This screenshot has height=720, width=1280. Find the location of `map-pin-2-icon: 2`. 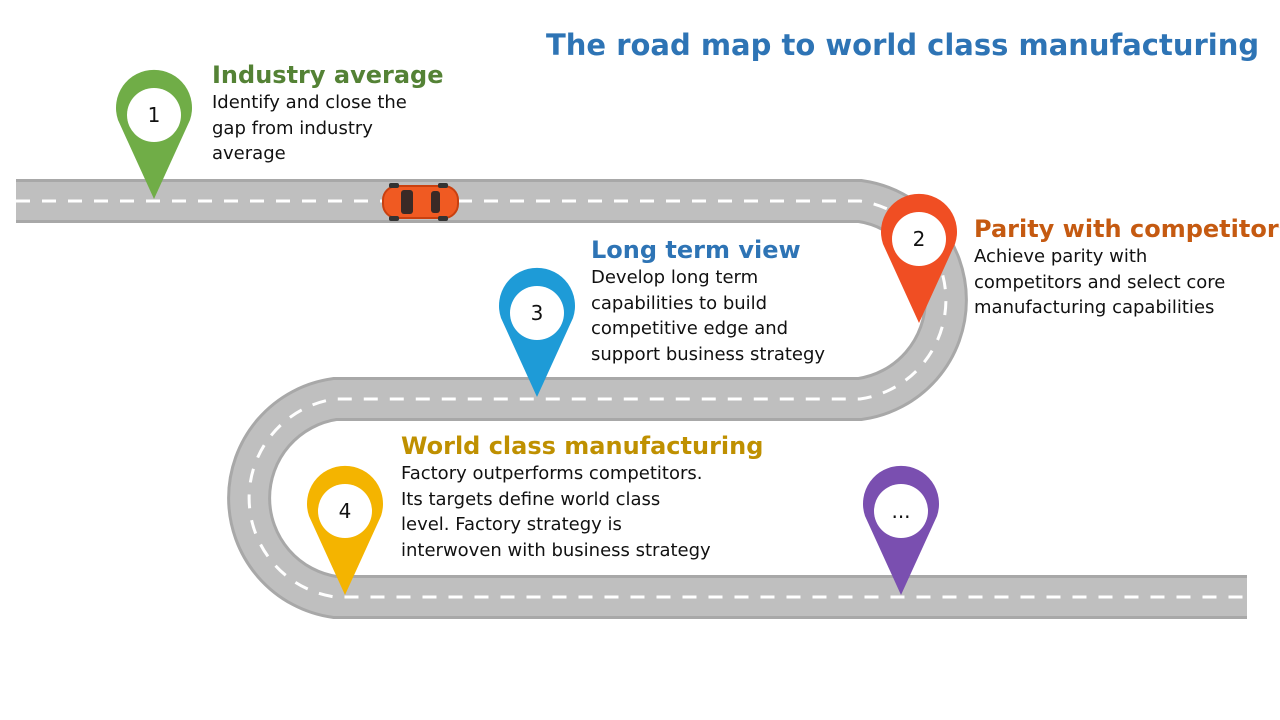

map-pin-2-icon: 2 is located at coordinates (919, 258).